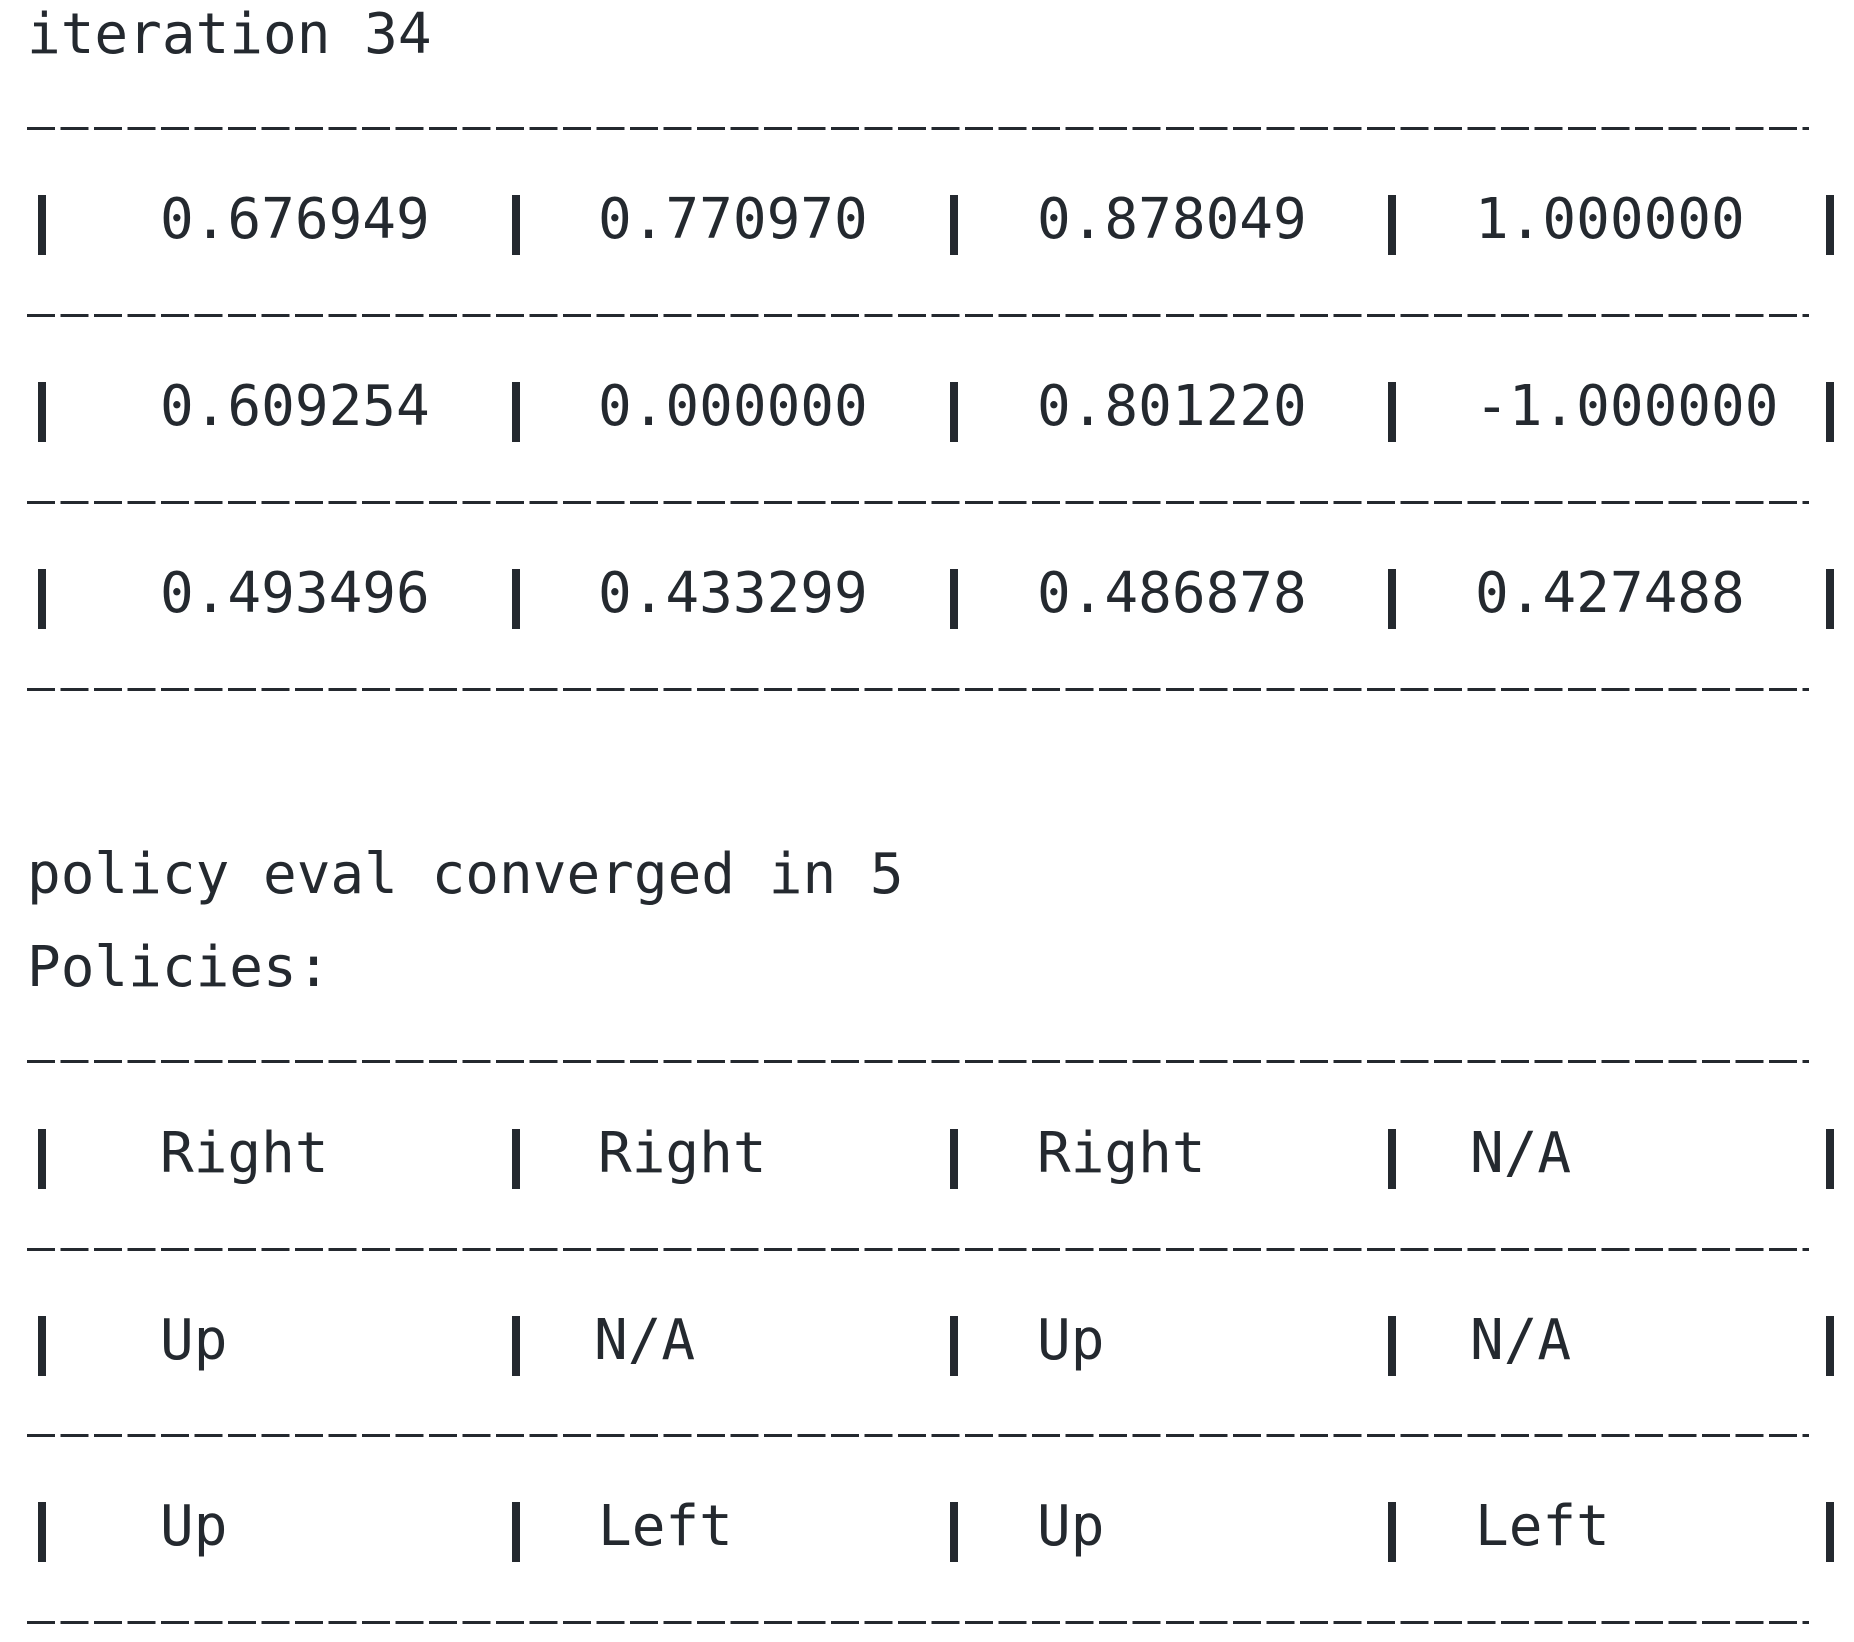 The height and width of the screenshot is (1642, 1854). What do you see at coordinates (465, 874) in the screenshot?
I see `policy-eval-text: policy eval converged in 5` at bounding box center [465, 874].